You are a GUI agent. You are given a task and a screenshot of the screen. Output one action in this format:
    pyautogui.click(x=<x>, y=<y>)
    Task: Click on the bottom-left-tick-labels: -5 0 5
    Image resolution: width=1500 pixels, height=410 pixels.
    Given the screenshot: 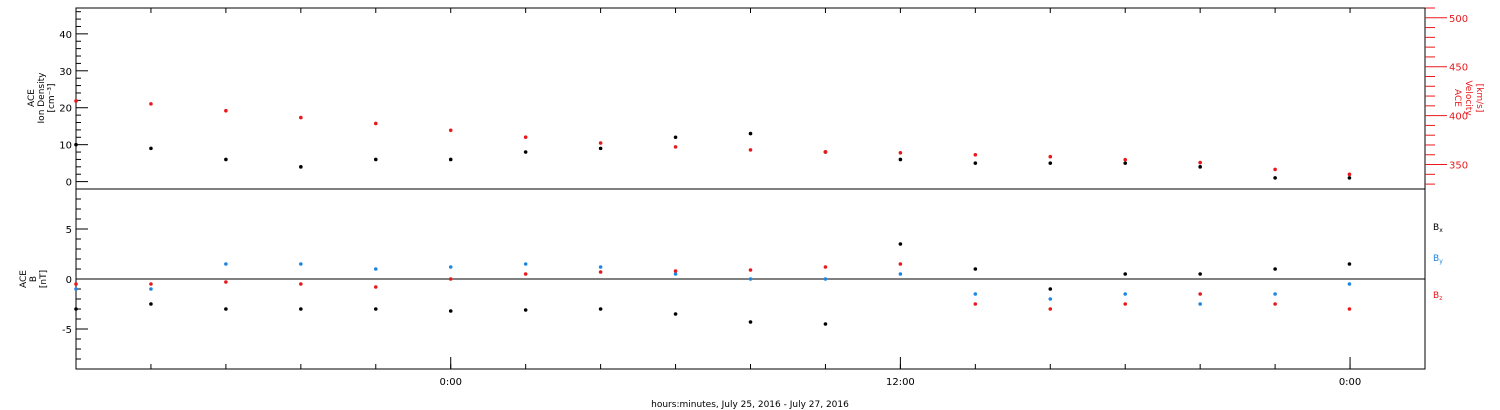 What is the action you would take?
    pyautogui.click(x=67, y=280)
    